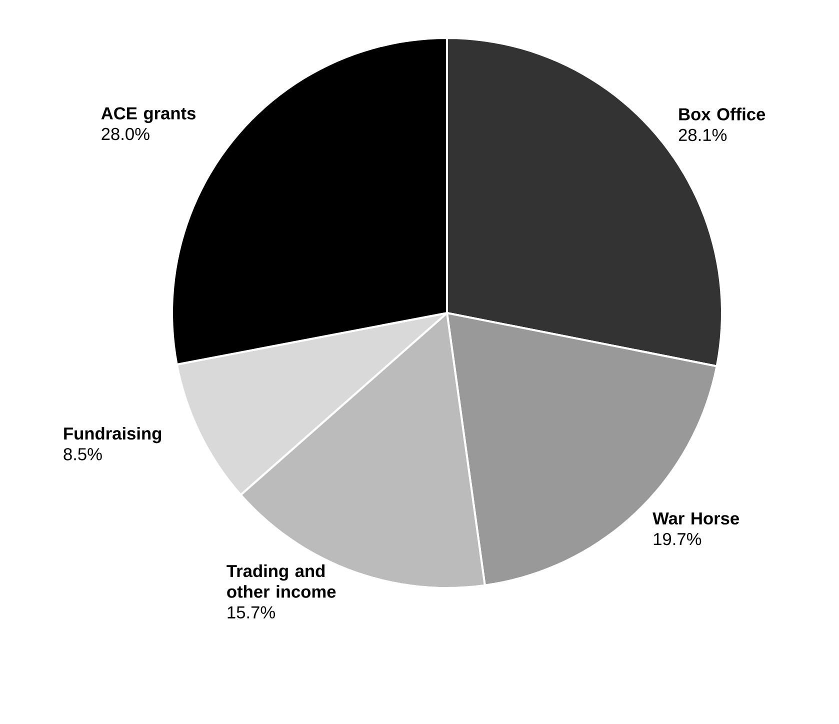  I want to click on data-label: 19.7%, so click(678, 539).